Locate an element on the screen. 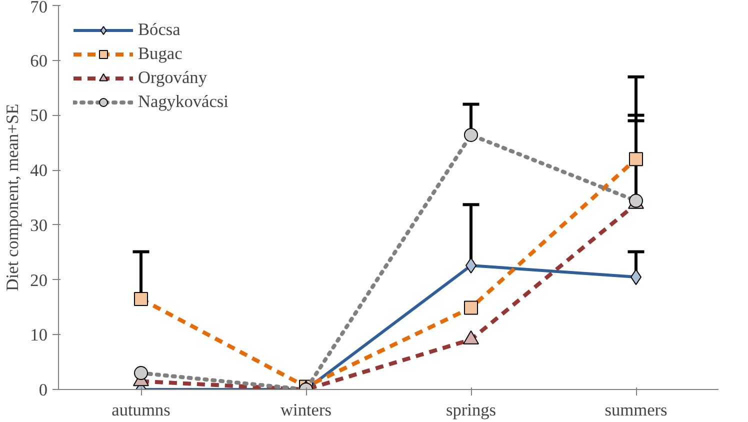  y-tick-label: 70 is located at coordinates (39, 8).